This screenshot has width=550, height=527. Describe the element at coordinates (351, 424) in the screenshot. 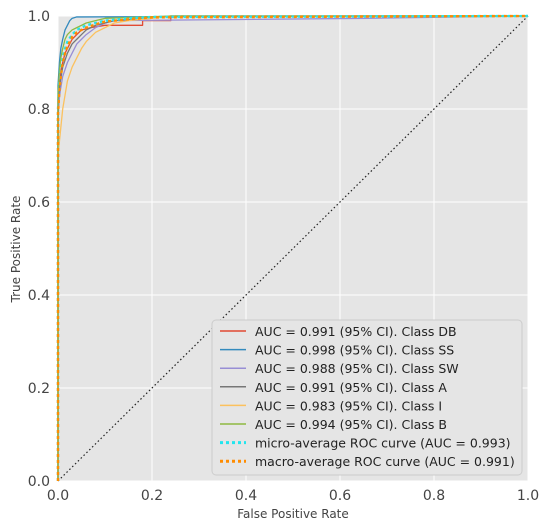

I see `legend-label-6: AUC = 0.994 (95% CI). Class B` at that location.